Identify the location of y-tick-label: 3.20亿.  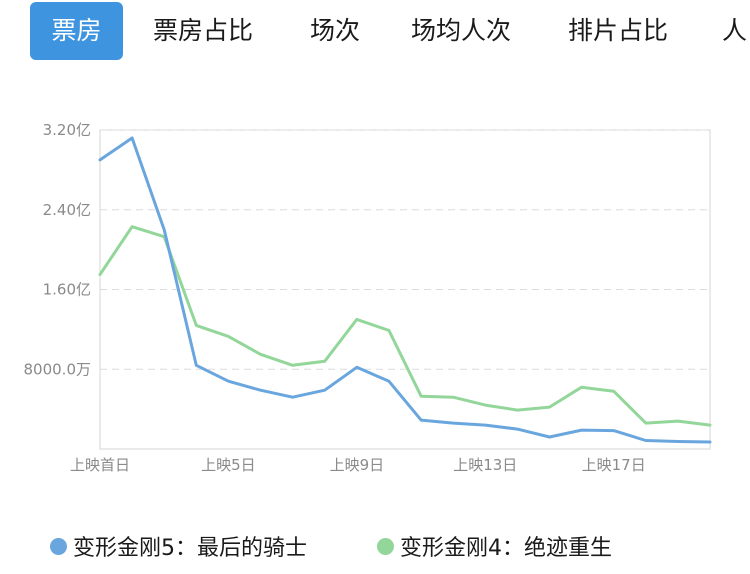
(67, 130).